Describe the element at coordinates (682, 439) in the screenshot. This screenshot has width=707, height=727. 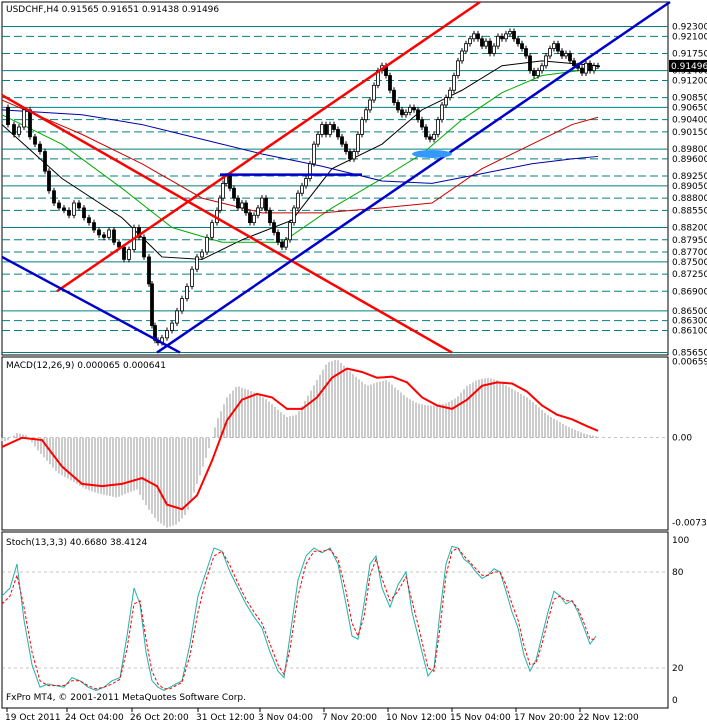
I see `macd-tick-label: 0.00` at that location.